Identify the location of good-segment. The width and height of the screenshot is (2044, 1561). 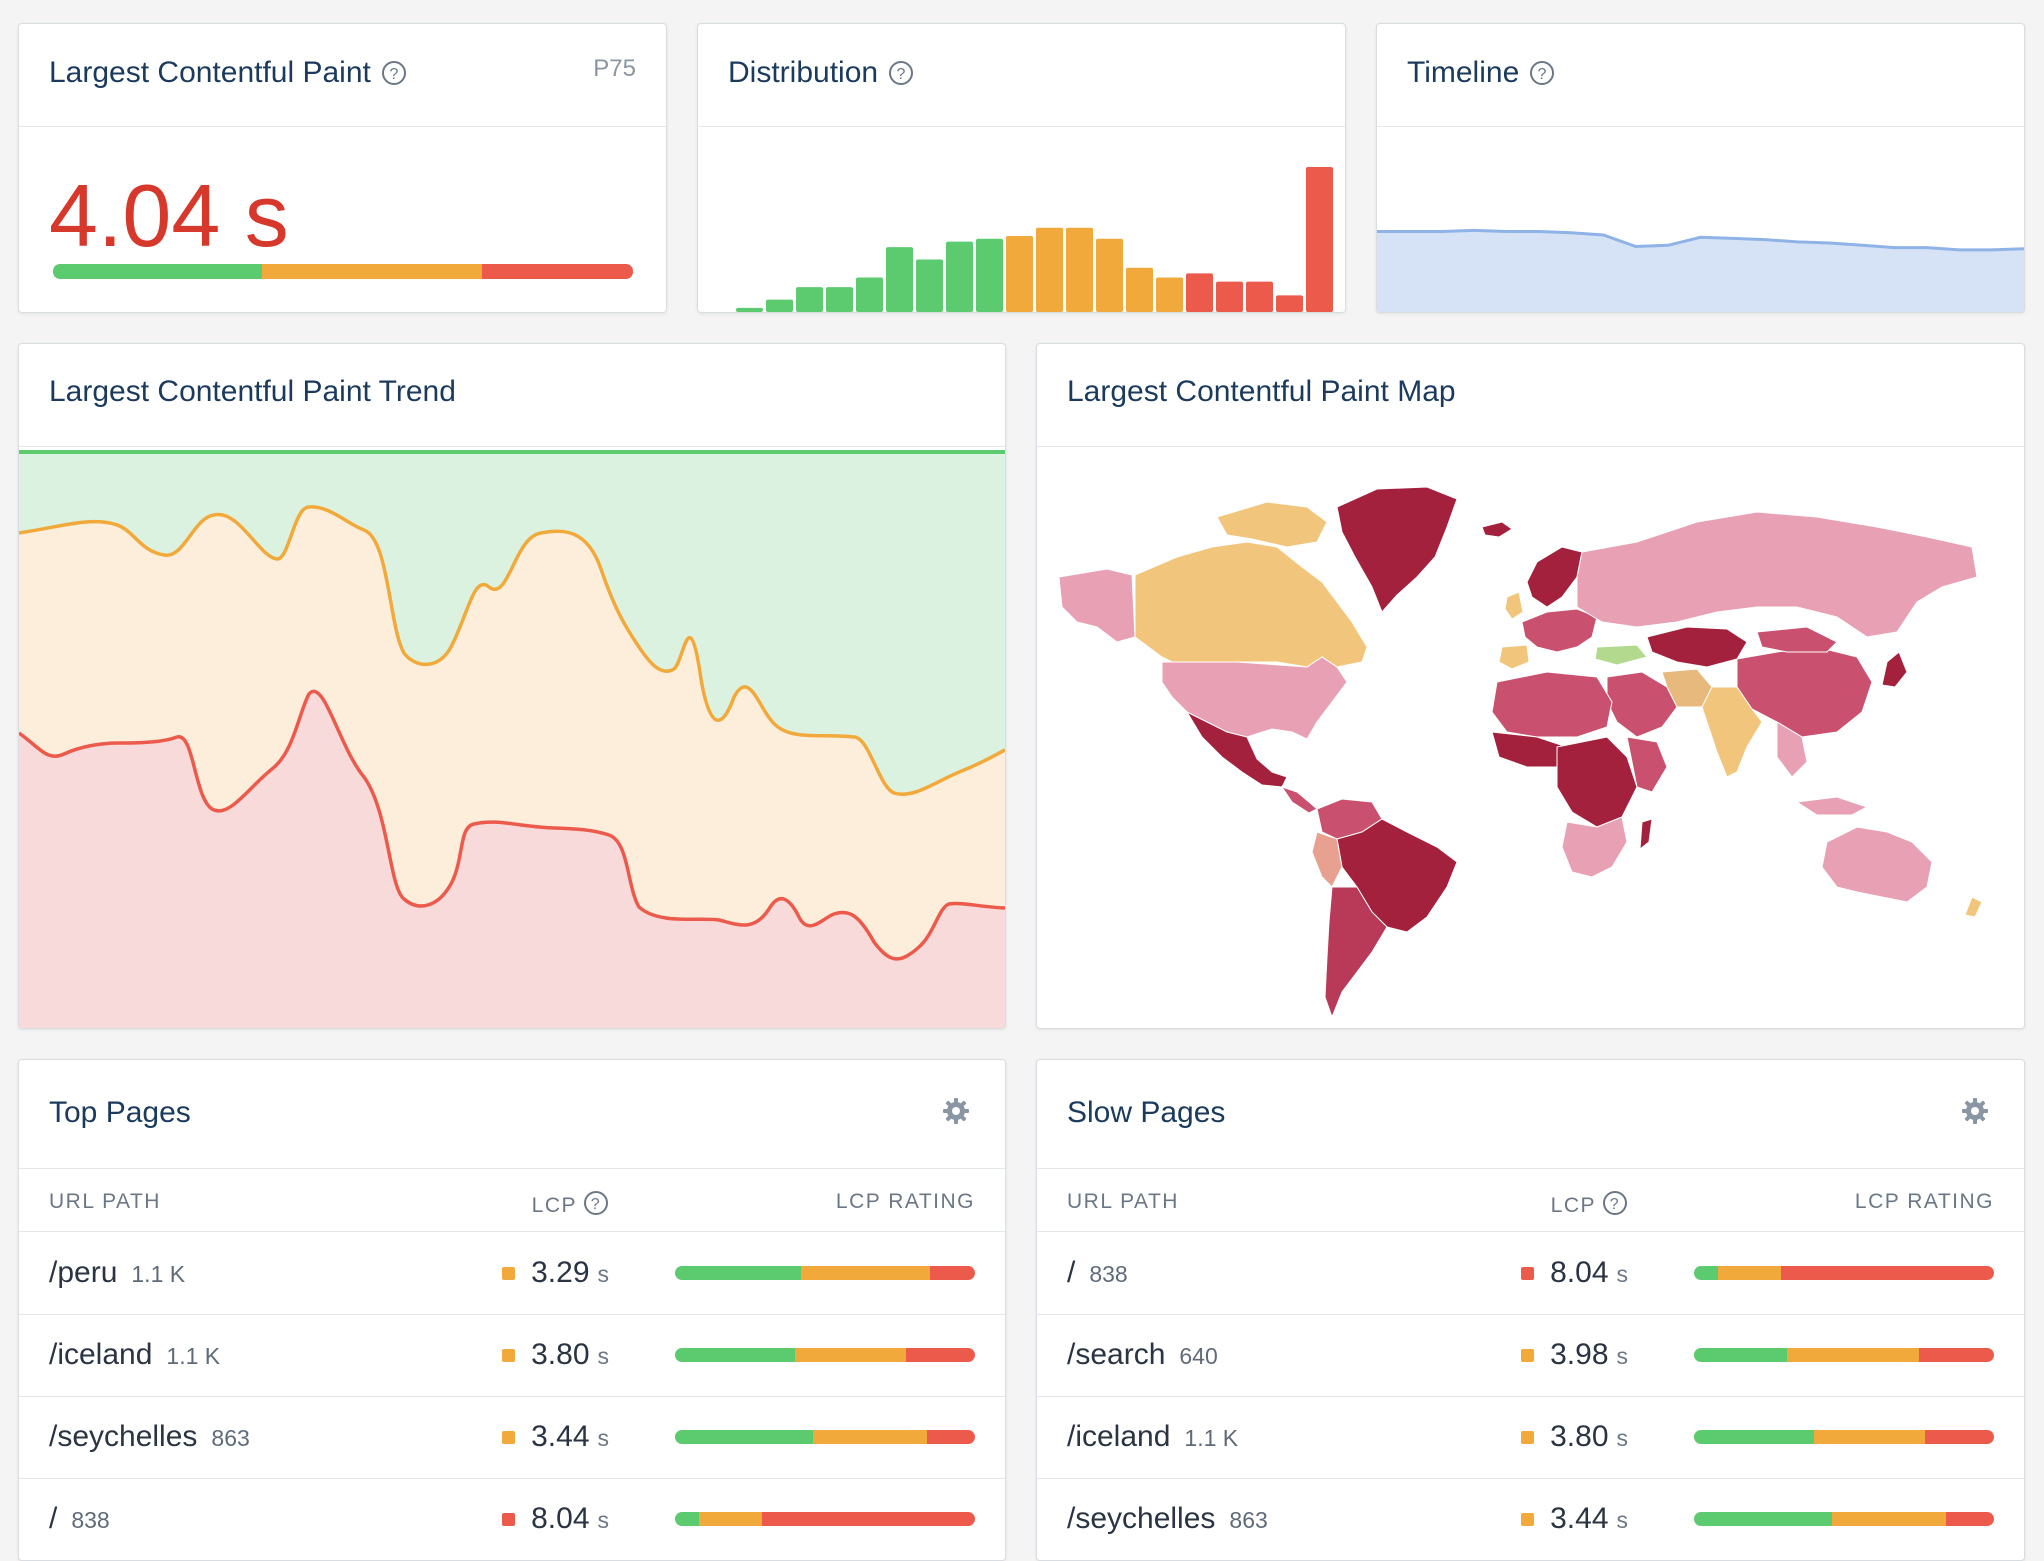
(1740, 1355).